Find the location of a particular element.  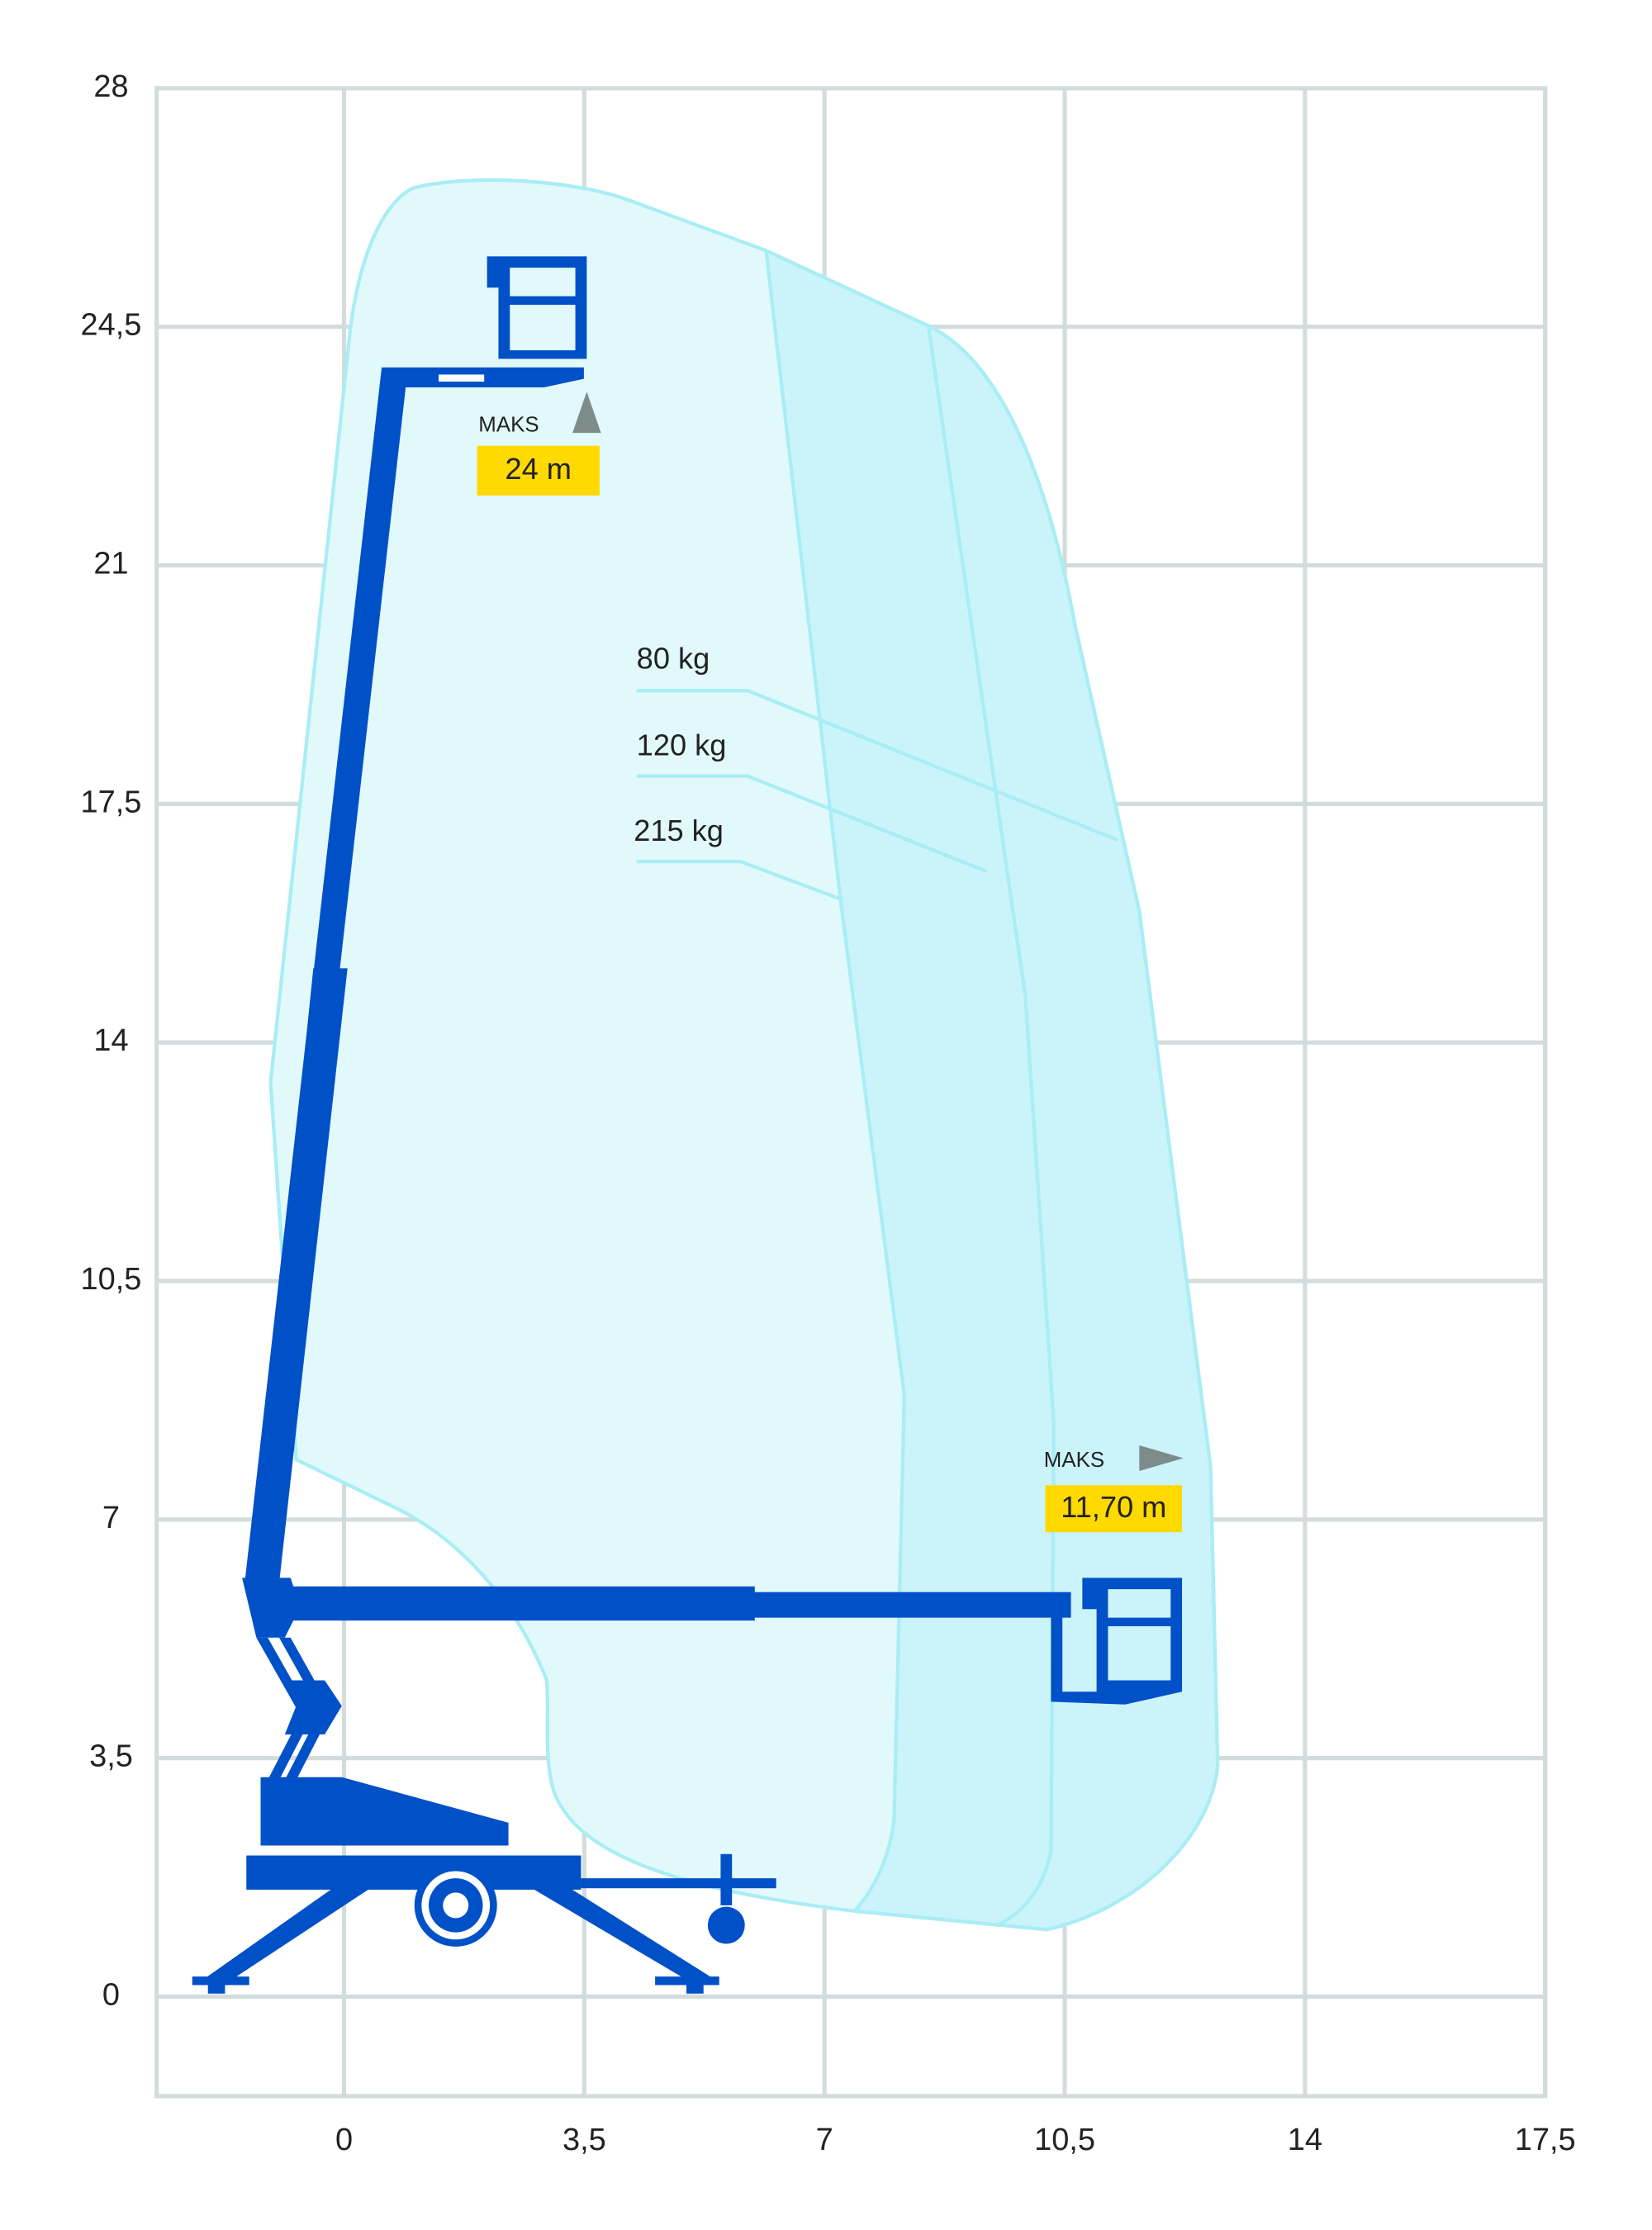

y-tick-label: 3,5 is located at coordinates (111, 1756).